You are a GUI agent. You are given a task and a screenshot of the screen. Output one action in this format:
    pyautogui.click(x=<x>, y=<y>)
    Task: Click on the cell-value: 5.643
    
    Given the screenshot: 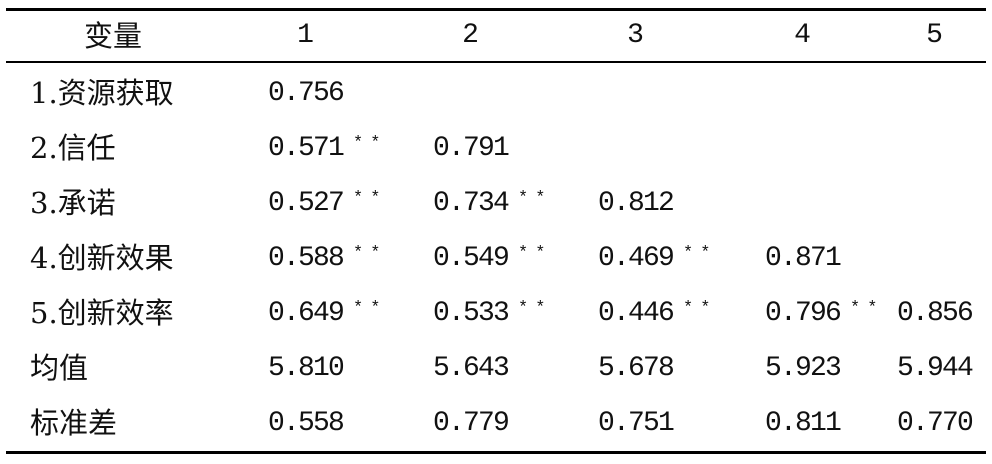 What is the action you would take?
    pyautogui.click(x=471, y=368)
    